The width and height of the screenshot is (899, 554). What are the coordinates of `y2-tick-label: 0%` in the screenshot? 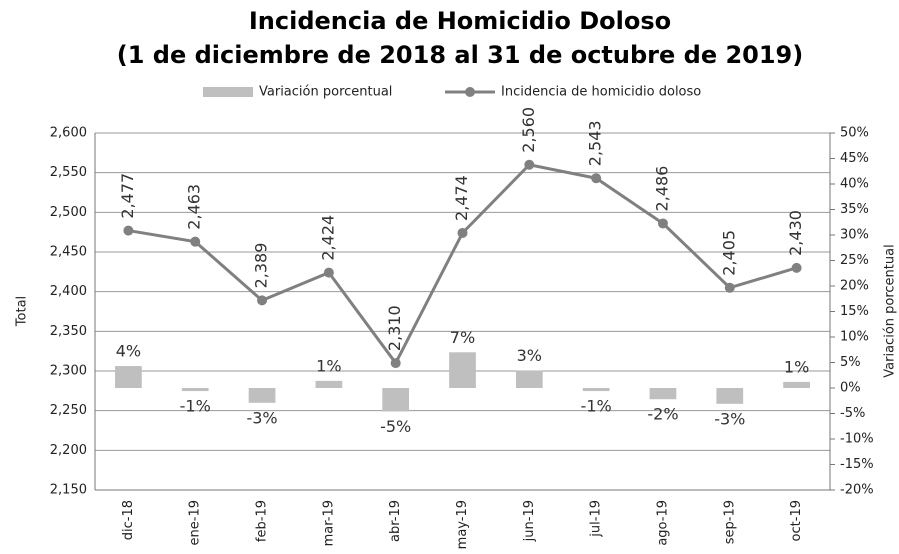 It's located at (850, 388).